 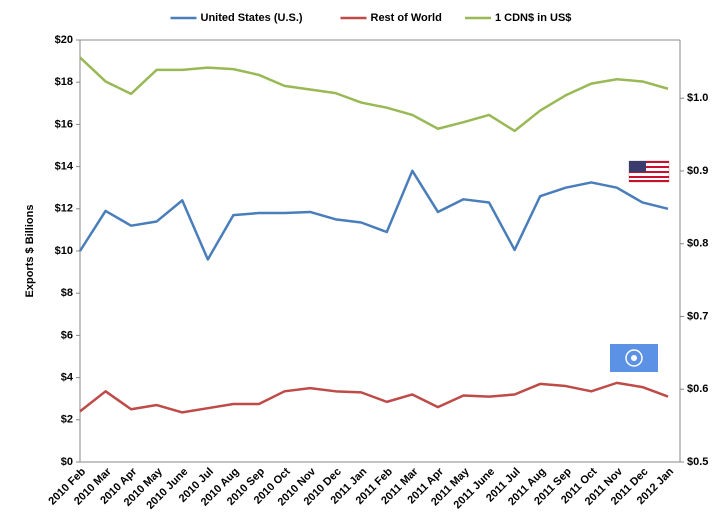 What do you see at coordinates (64, 167) in the screenshot?
I see `y-tick-label: $14` at bounding box center [64, 167].